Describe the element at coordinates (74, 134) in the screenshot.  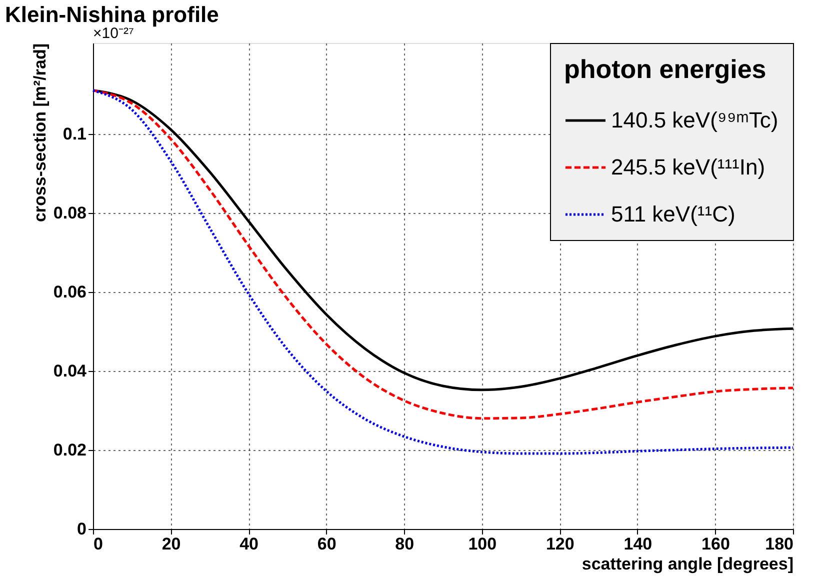
I see `y-tick-label: 0.1` at that location.